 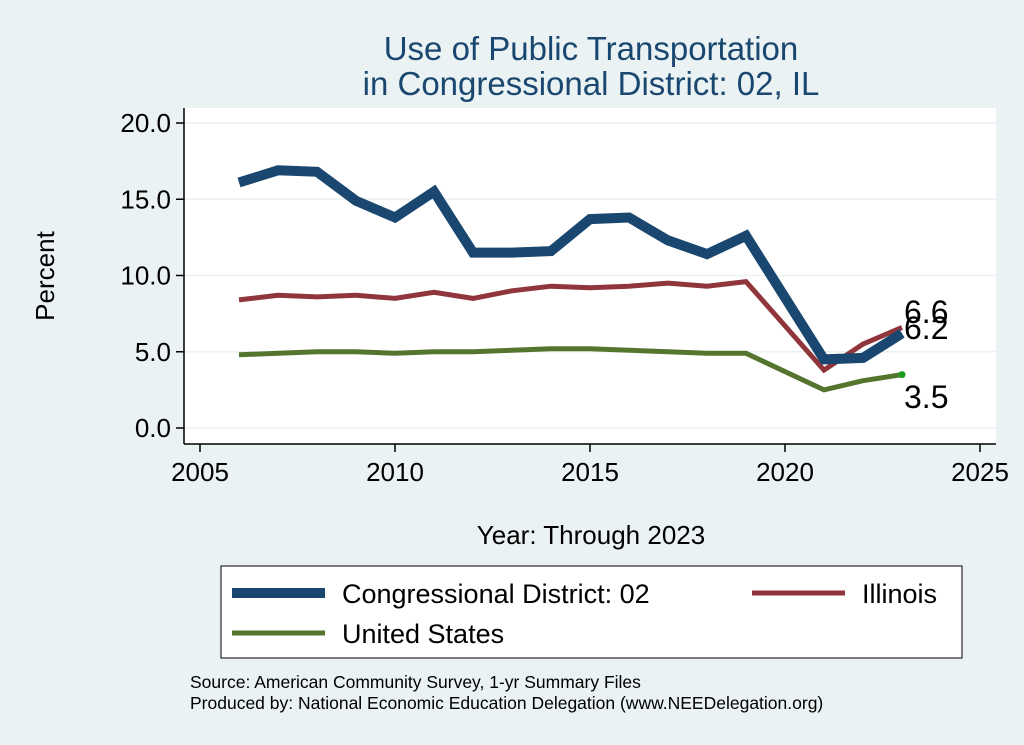 What do you see at coordinates (496, 594) in the screenshot?
I see `legend-label-congressional-district-02: Congressional District: 02` at bounding box center [496, 594].